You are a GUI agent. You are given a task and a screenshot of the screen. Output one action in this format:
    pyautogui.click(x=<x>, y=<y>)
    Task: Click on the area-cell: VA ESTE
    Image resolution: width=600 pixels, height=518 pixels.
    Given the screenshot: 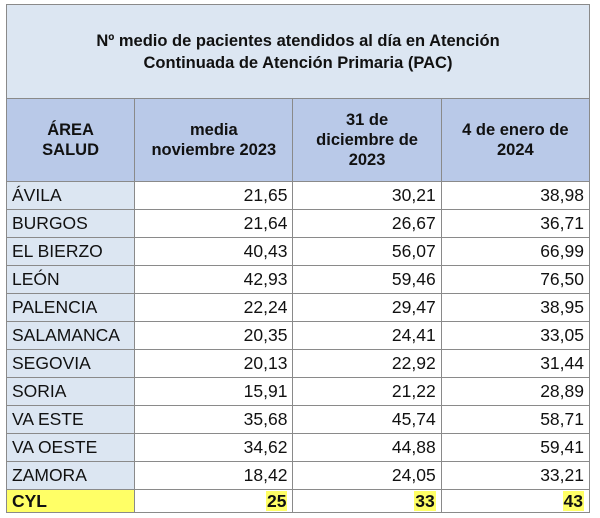 What is the action you would take?
    pyautogui.click(x=70, y=419)
    